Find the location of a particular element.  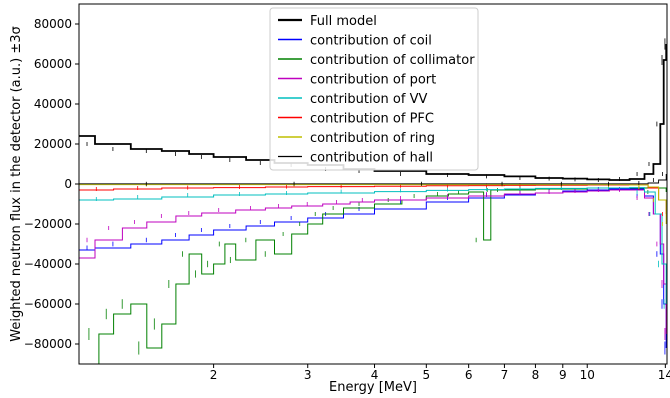

x-tick-label: 4 is located at coordinates (375, 375).